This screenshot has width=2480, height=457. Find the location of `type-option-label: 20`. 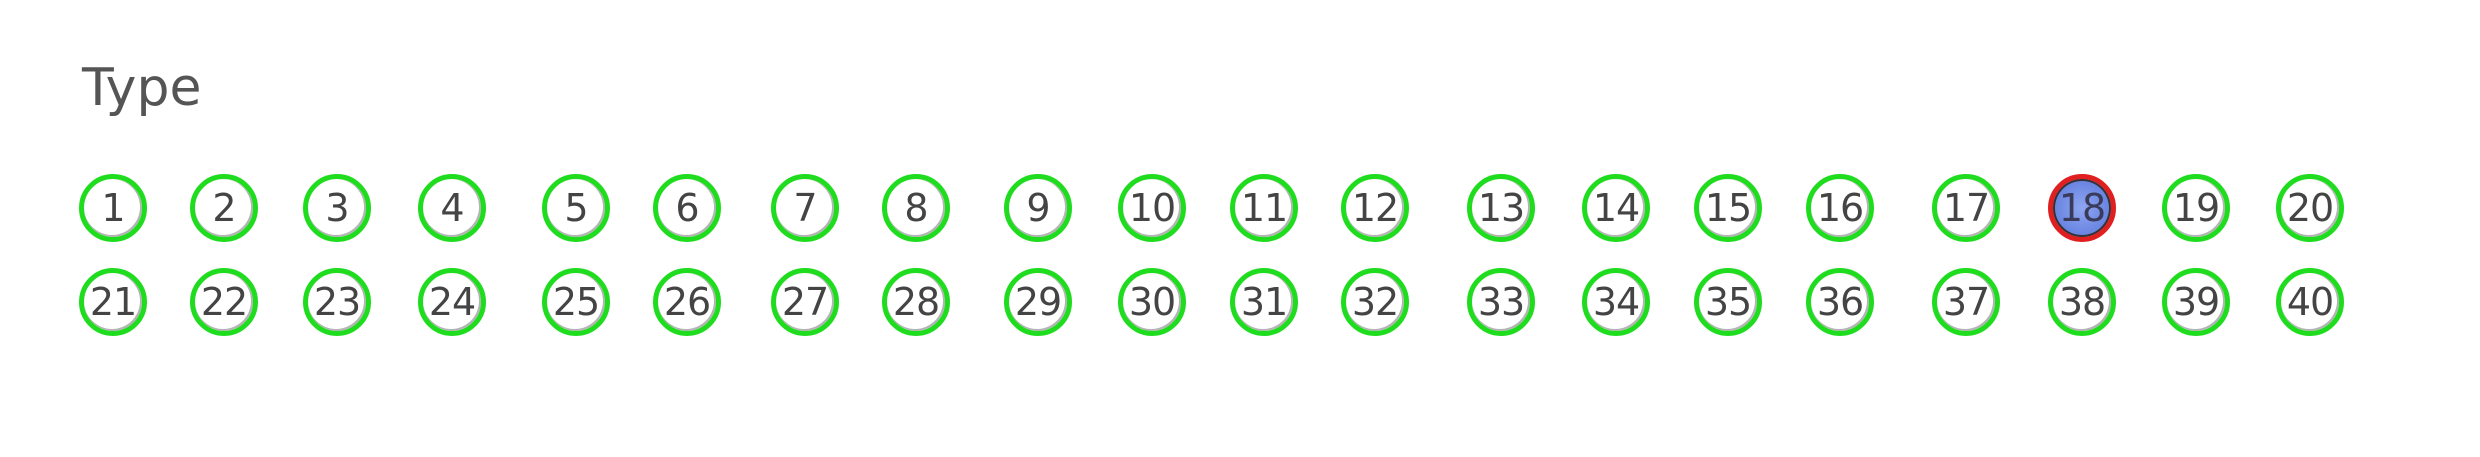

type-option-label: 20 is located at coordinates (2310, 208).